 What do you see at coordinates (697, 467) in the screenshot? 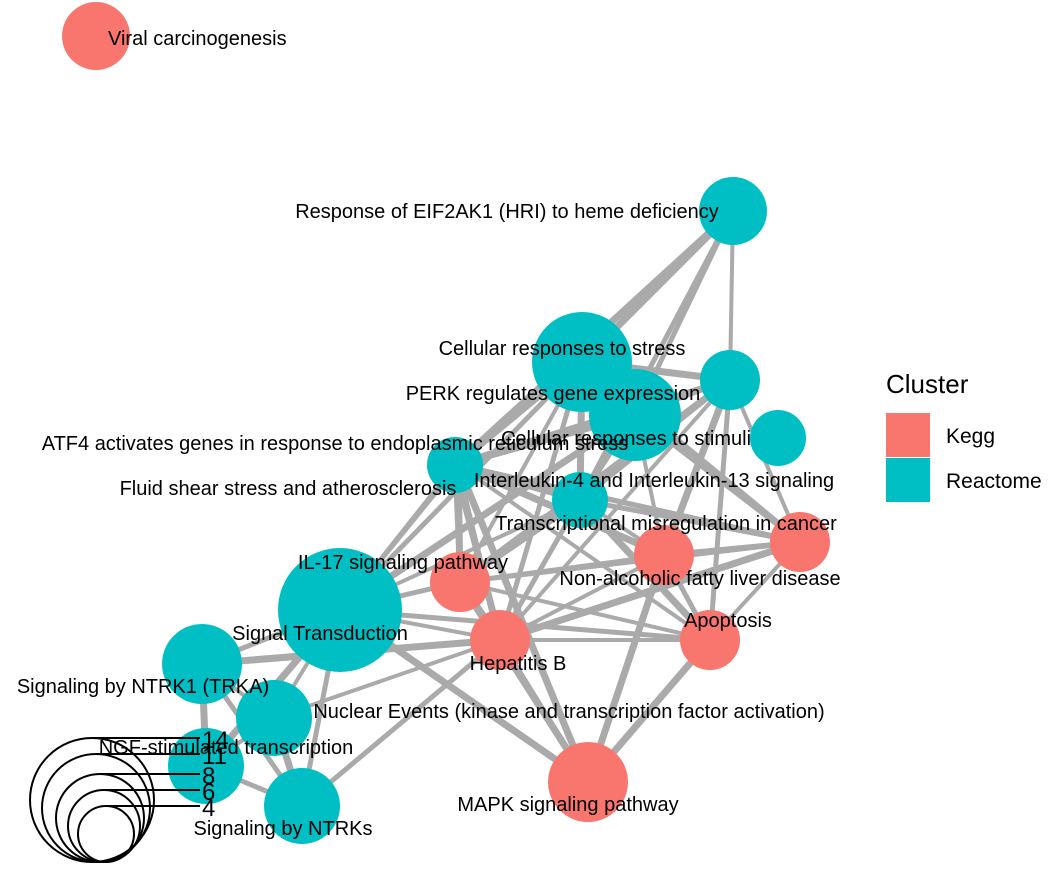
I see `edge-cell_stimuli-nafld` at bounding box center [697, 467].